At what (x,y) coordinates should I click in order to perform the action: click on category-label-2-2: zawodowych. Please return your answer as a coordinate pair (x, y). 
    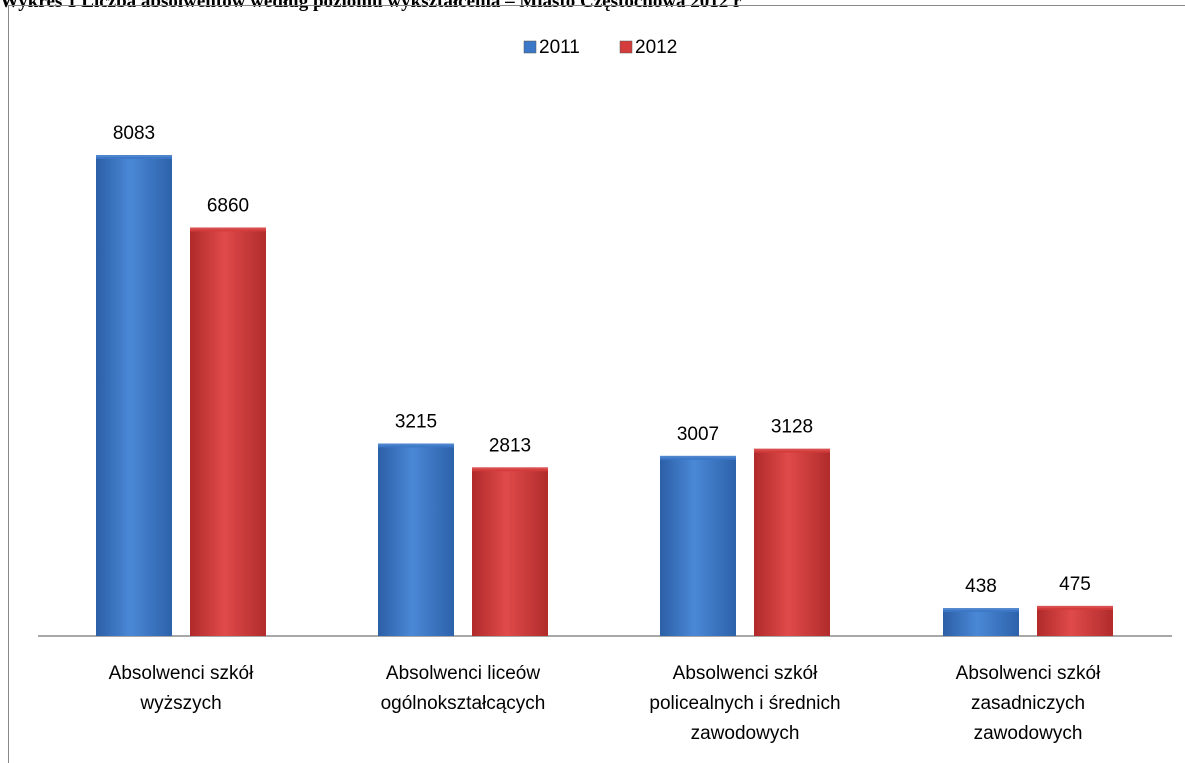
    Looking at the image, I should click on (745, 733).